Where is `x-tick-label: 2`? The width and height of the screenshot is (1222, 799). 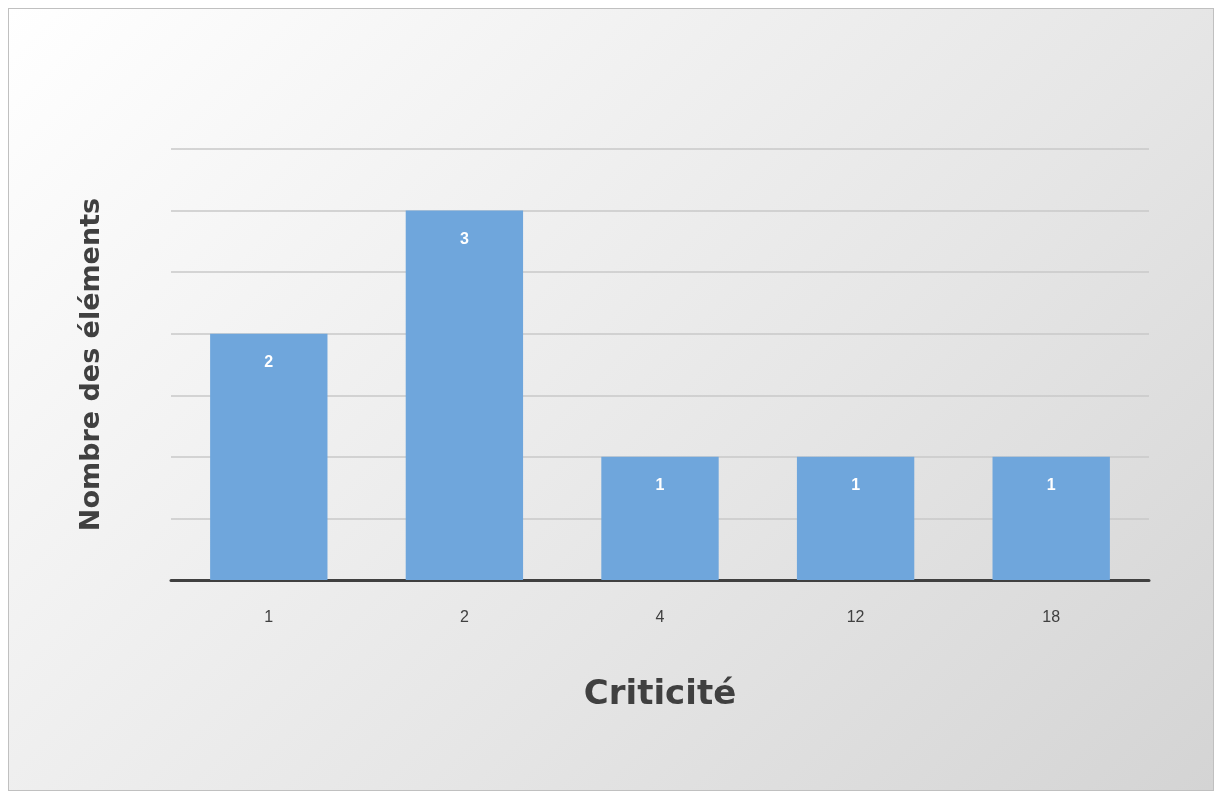
x-tick-label: 2 is located at coordinates (464, 616).